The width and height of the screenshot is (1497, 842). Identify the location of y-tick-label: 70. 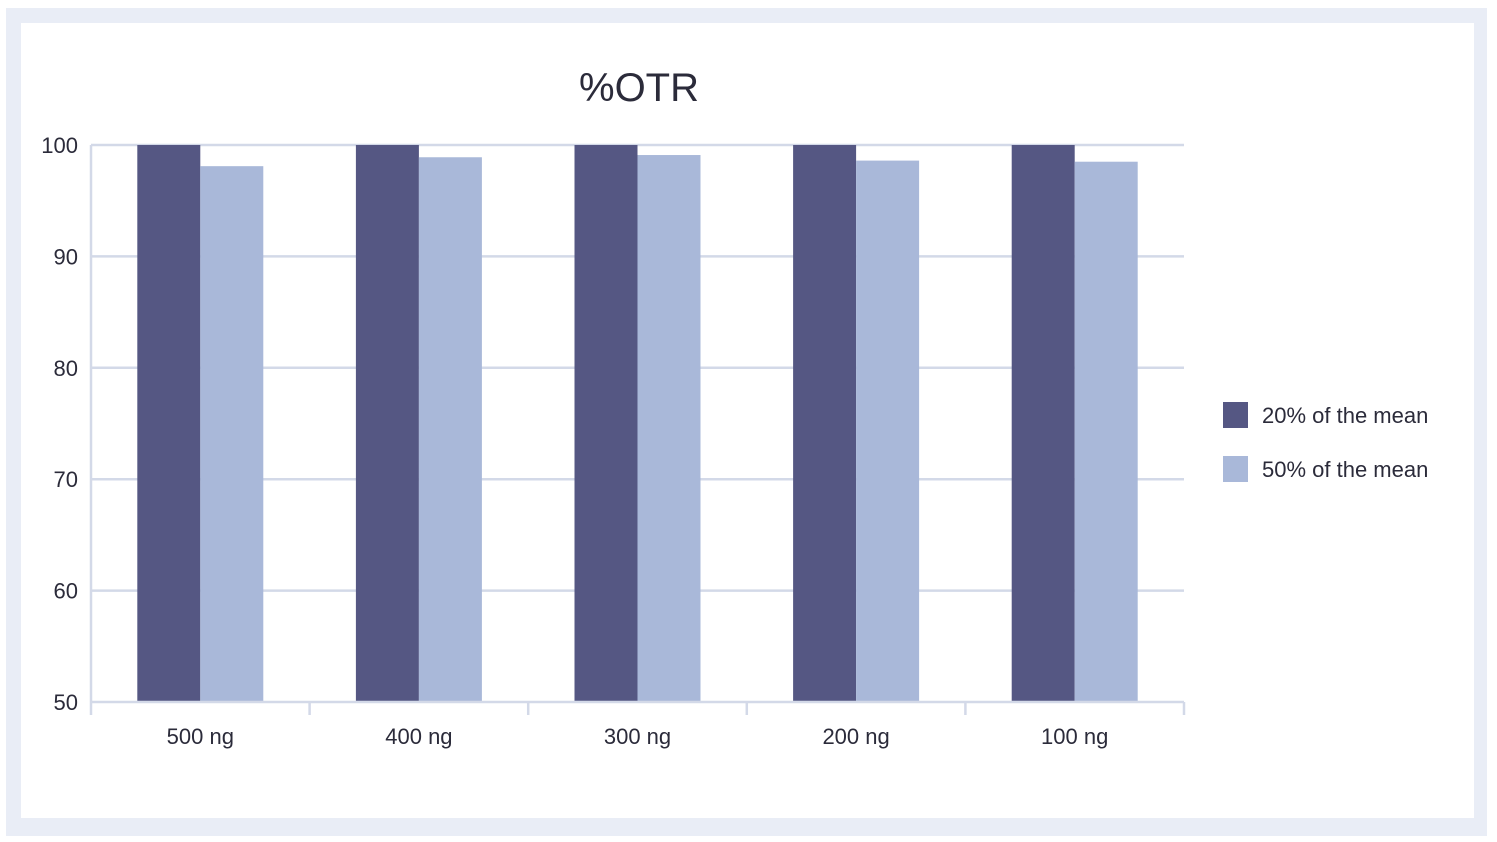
(66, 479).